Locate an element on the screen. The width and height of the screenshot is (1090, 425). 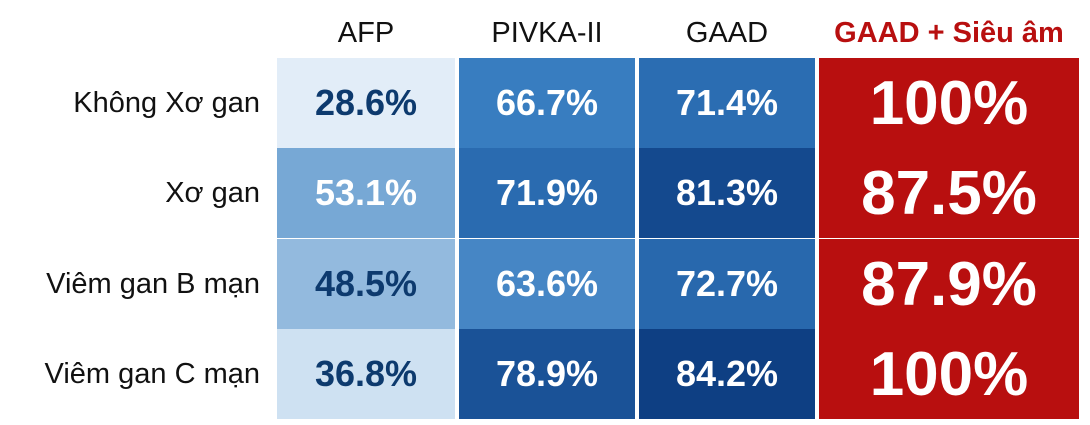
cell-viem-gan-c-man-afp is located at coordinates (366, 374).